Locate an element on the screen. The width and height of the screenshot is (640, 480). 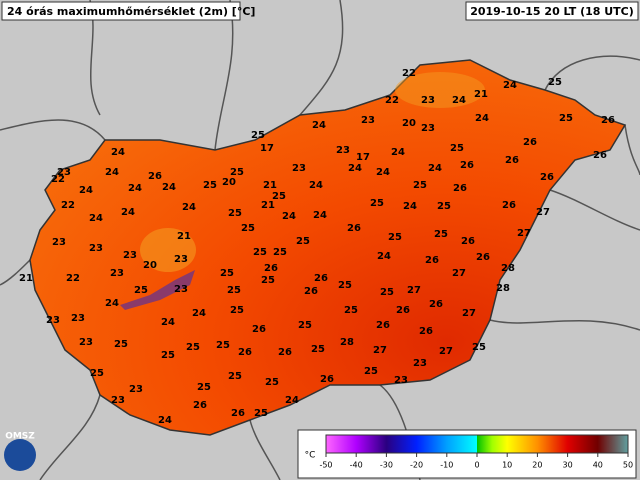
legend-unit: °C is located at coordinates (310, 456).